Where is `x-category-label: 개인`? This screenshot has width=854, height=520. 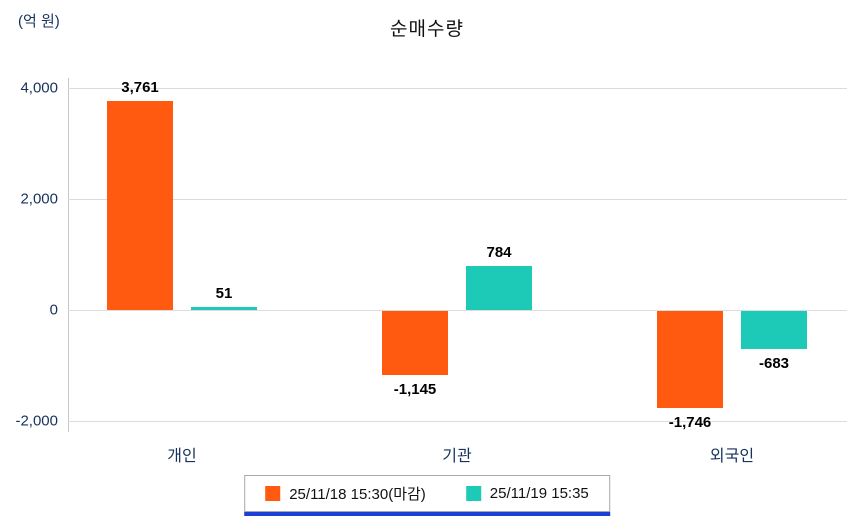
x-category-label: 개인 is located at coordinates (182, 456).